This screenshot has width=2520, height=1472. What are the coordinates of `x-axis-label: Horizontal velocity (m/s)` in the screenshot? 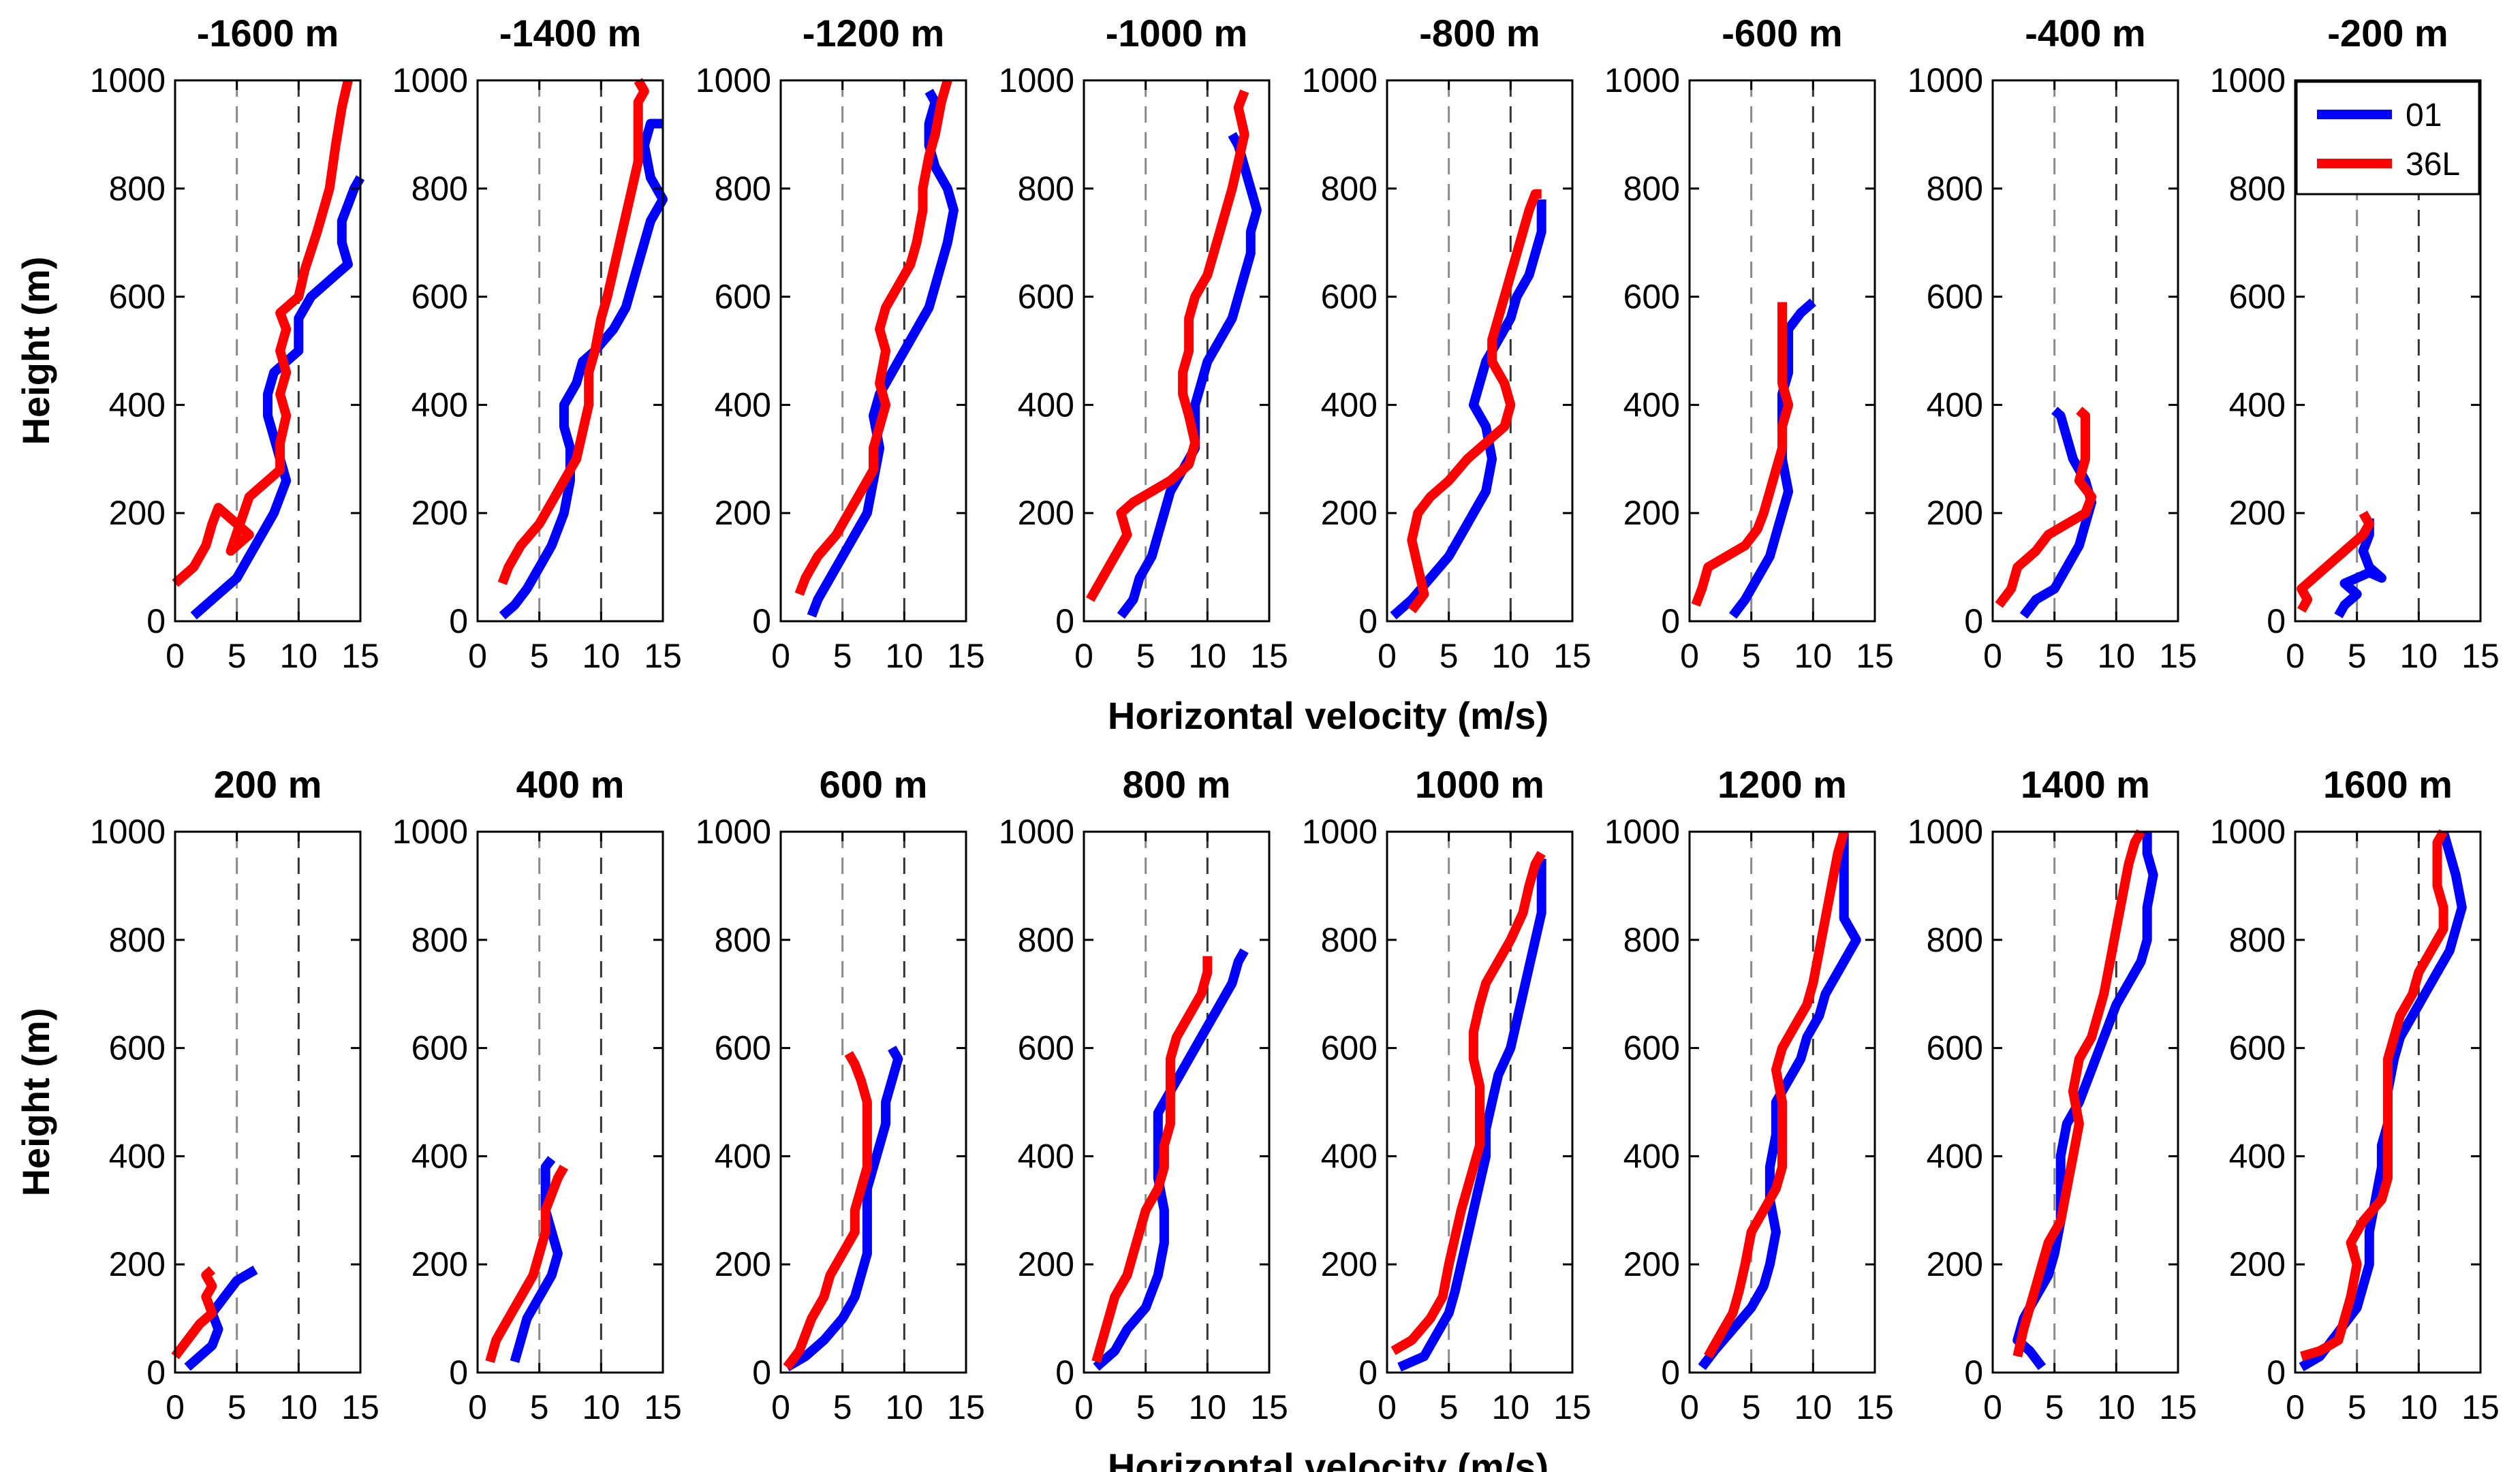 It's located at (1328, 1458).